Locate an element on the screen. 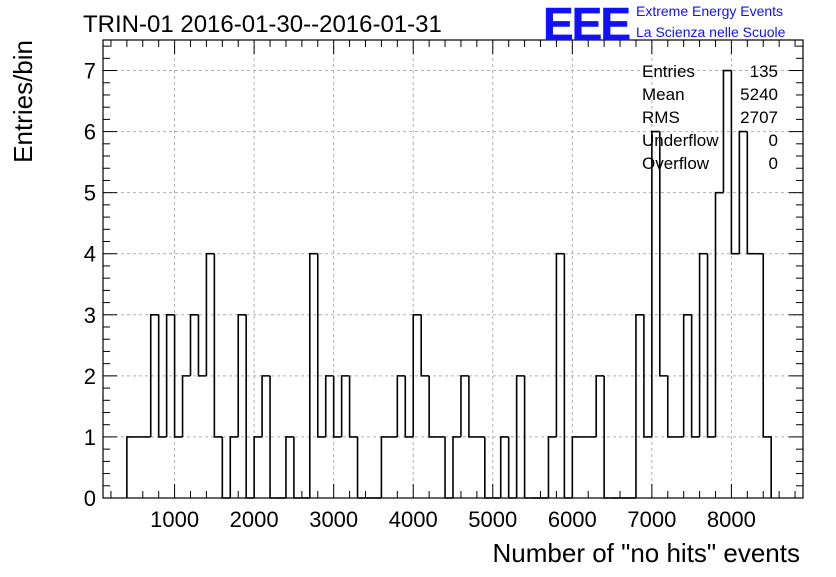  stats-value-entries: 135 is located at coordinates (764, 71).